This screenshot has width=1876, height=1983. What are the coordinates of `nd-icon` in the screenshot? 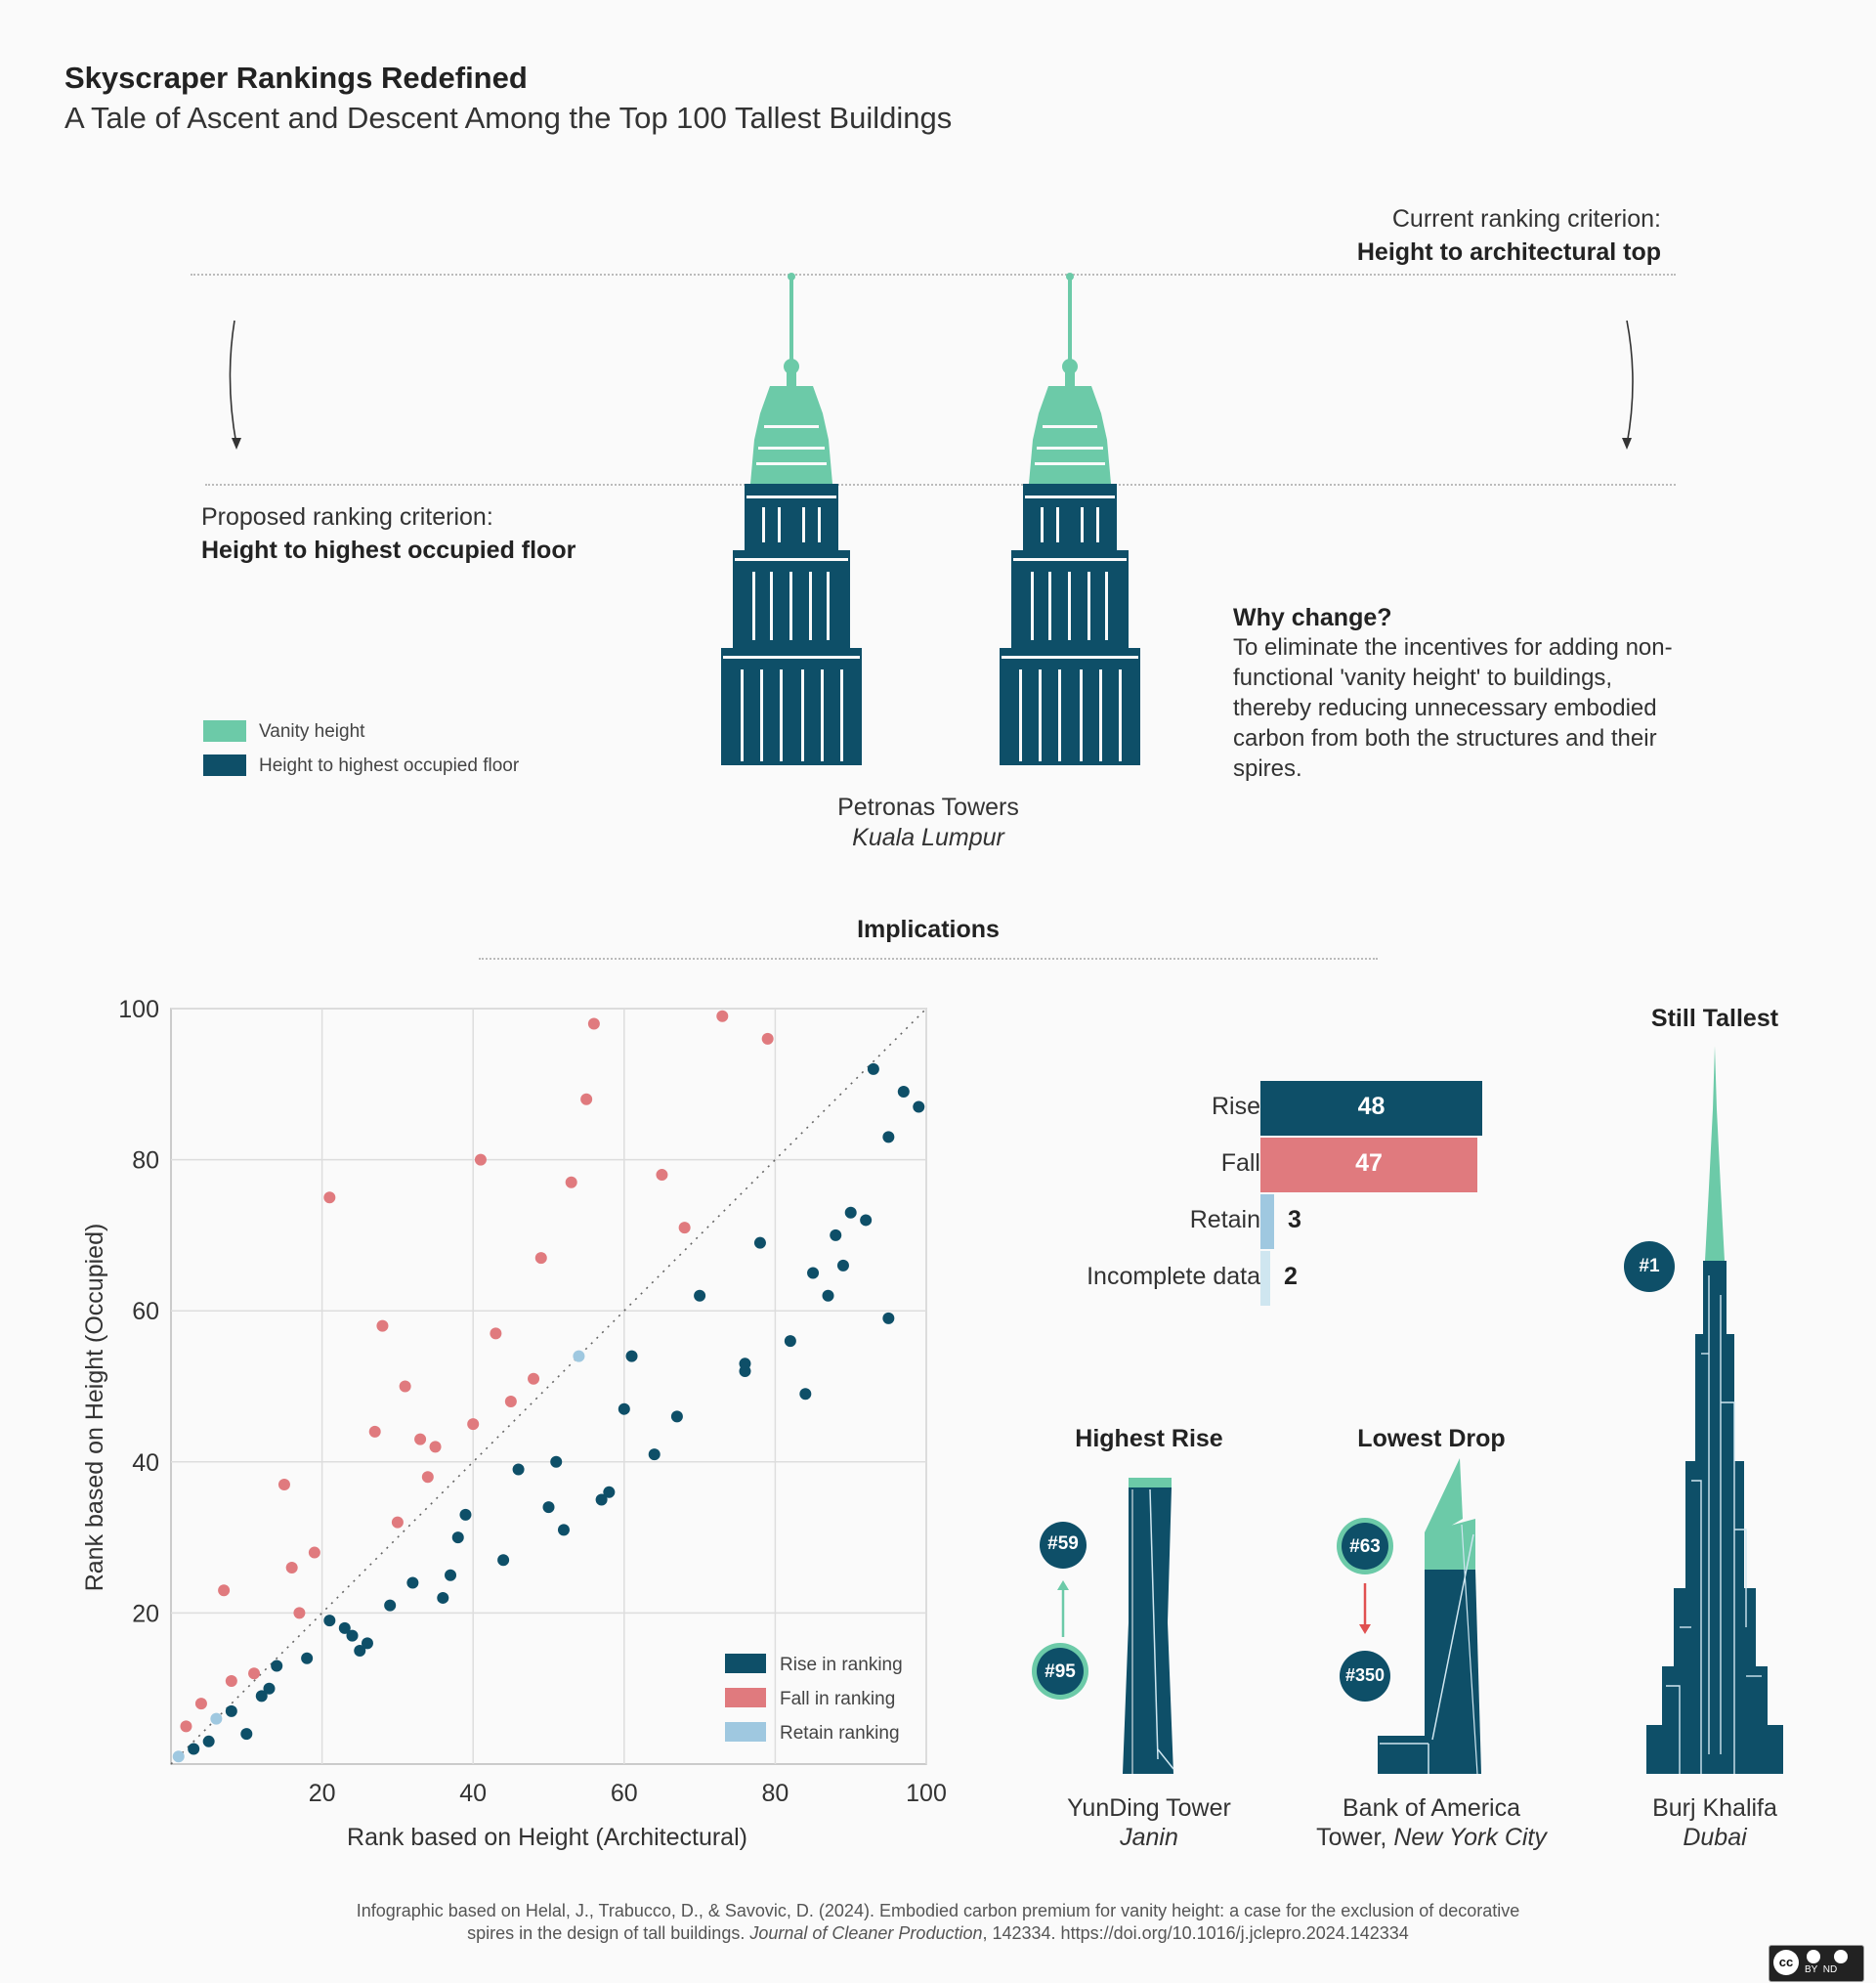 It's located at (1841, 1956).